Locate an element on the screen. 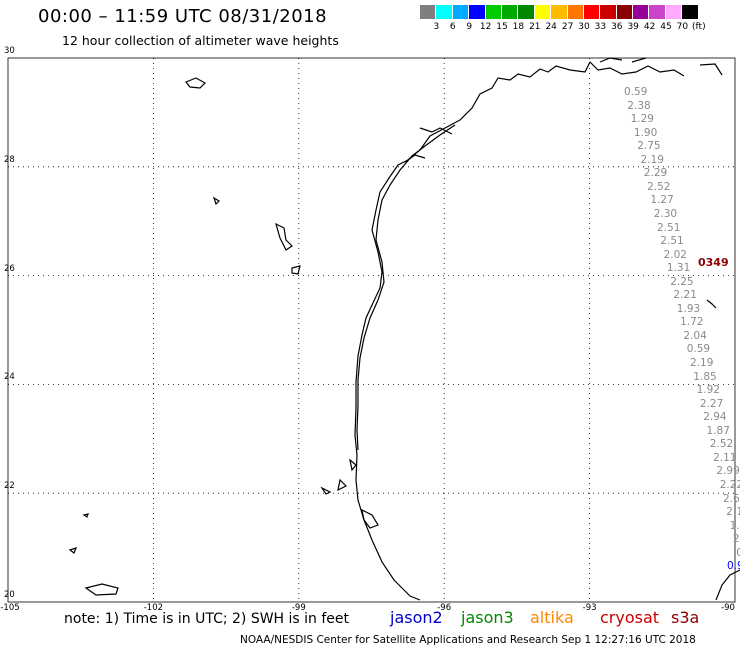 This screenshot has height=650, width=740. legend-tick-label: 45 is located at coordinates (666, 27).